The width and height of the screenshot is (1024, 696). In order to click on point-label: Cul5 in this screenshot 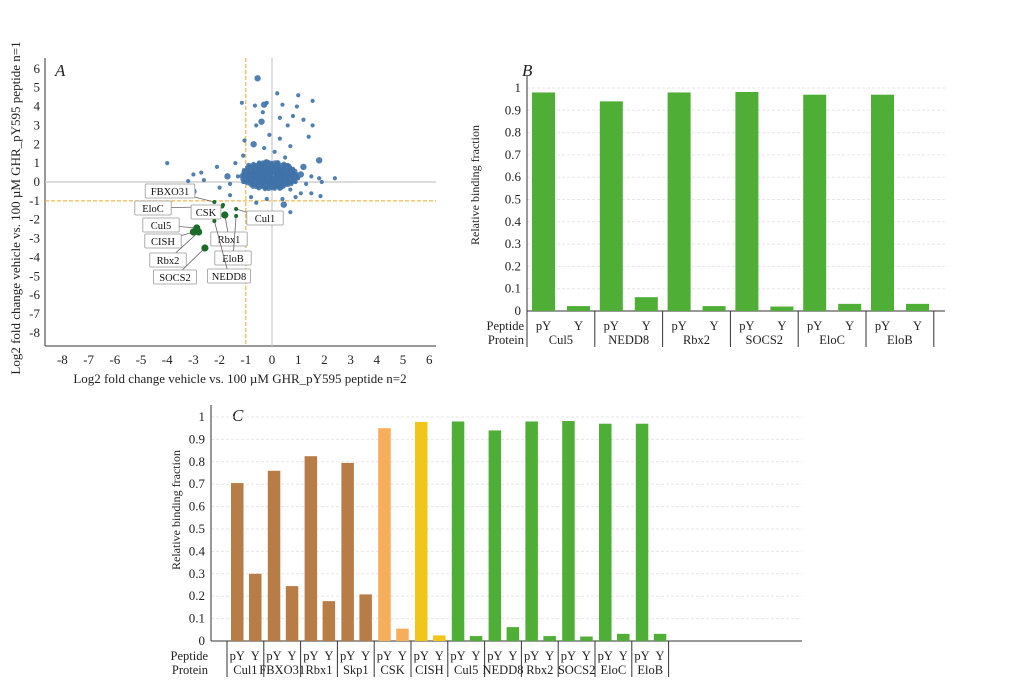, I will do `click(161, 226)`.